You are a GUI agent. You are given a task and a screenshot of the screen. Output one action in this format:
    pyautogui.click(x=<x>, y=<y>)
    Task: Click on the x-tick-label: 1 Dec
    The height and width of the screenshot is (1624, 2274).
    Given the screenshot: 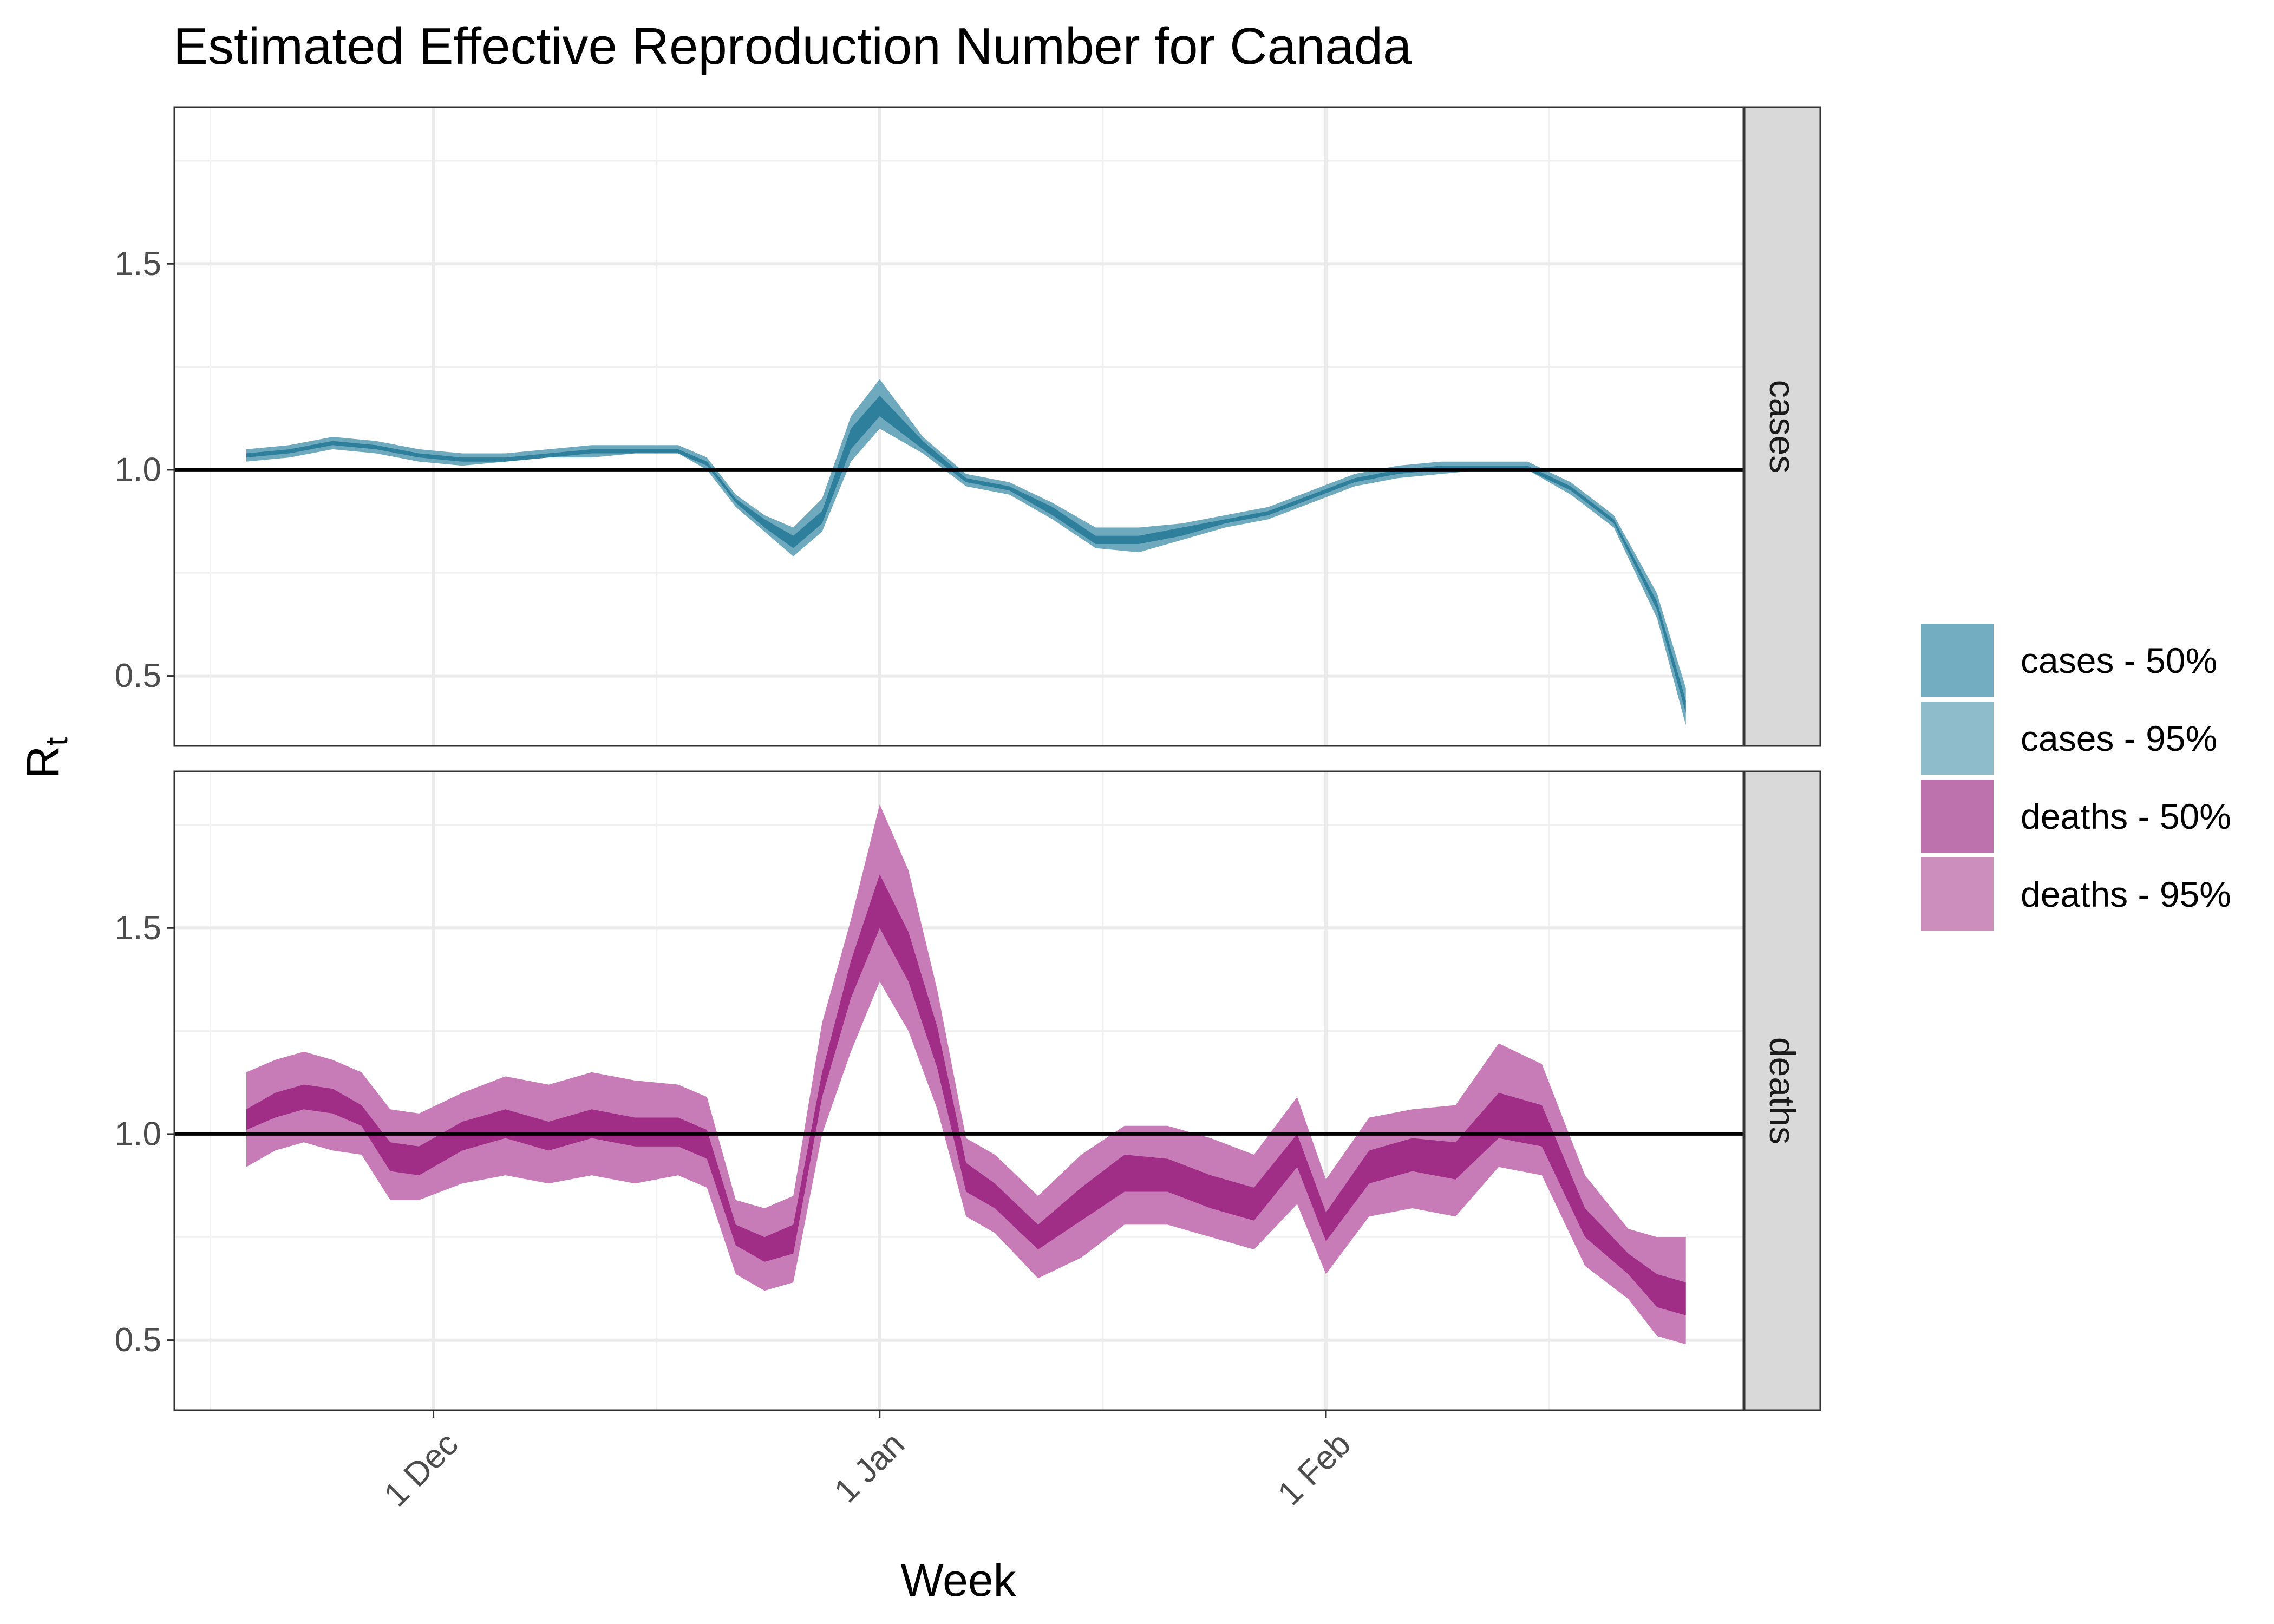 What is the action you would take?
    pyautogui.click(x=421, y=1469)
    